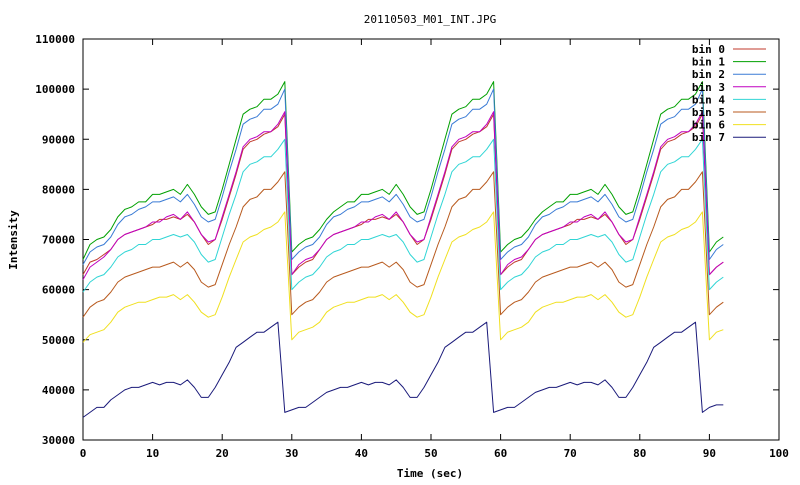  I want to click on x-tick-label: 30, so click(291, 453).